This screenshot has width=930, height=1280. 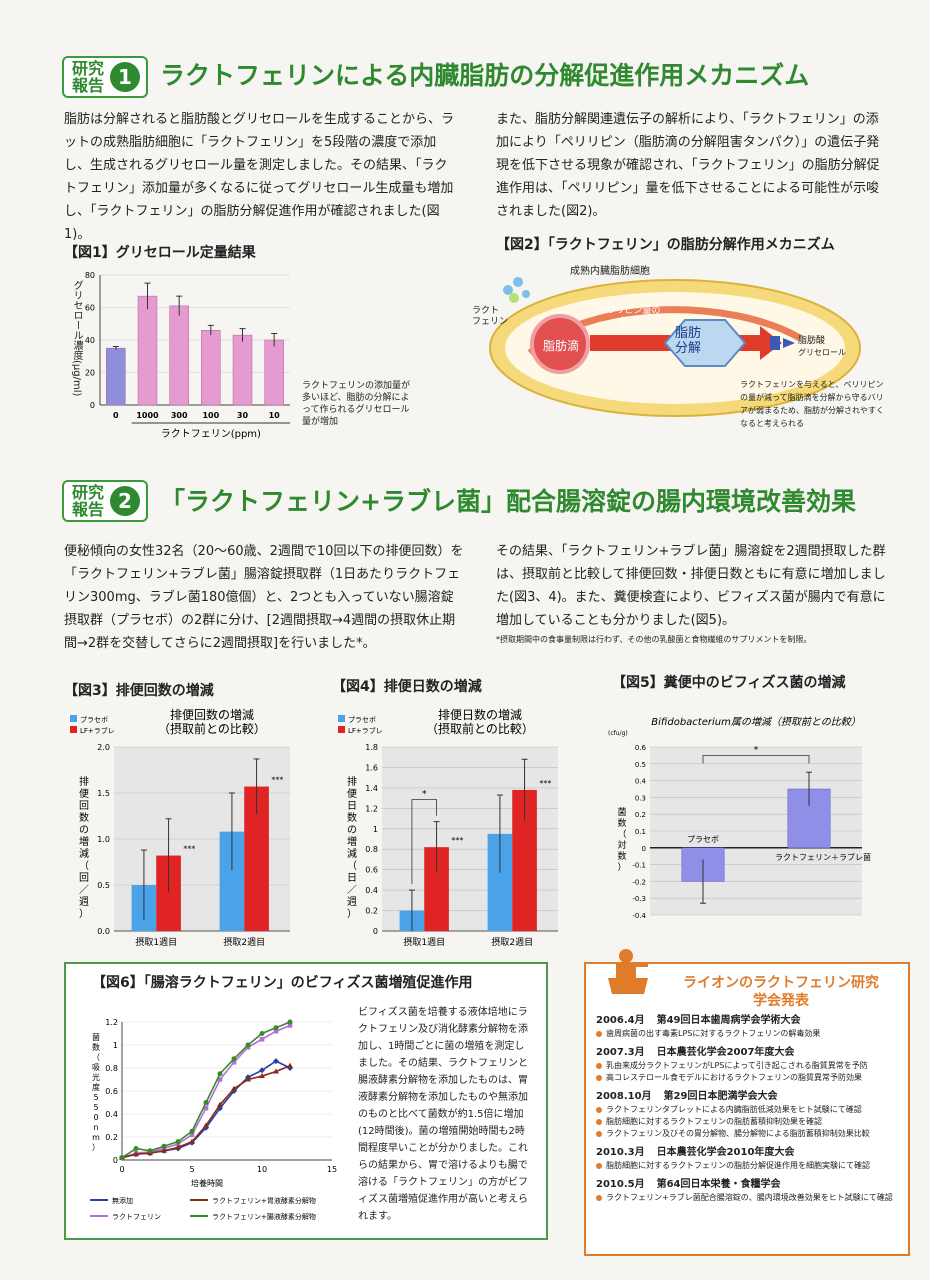 What do you see at coordinates (103, 885) in the screenshot?
I see `fig3-ytick: 0.5` at bounding box center [103, 885].